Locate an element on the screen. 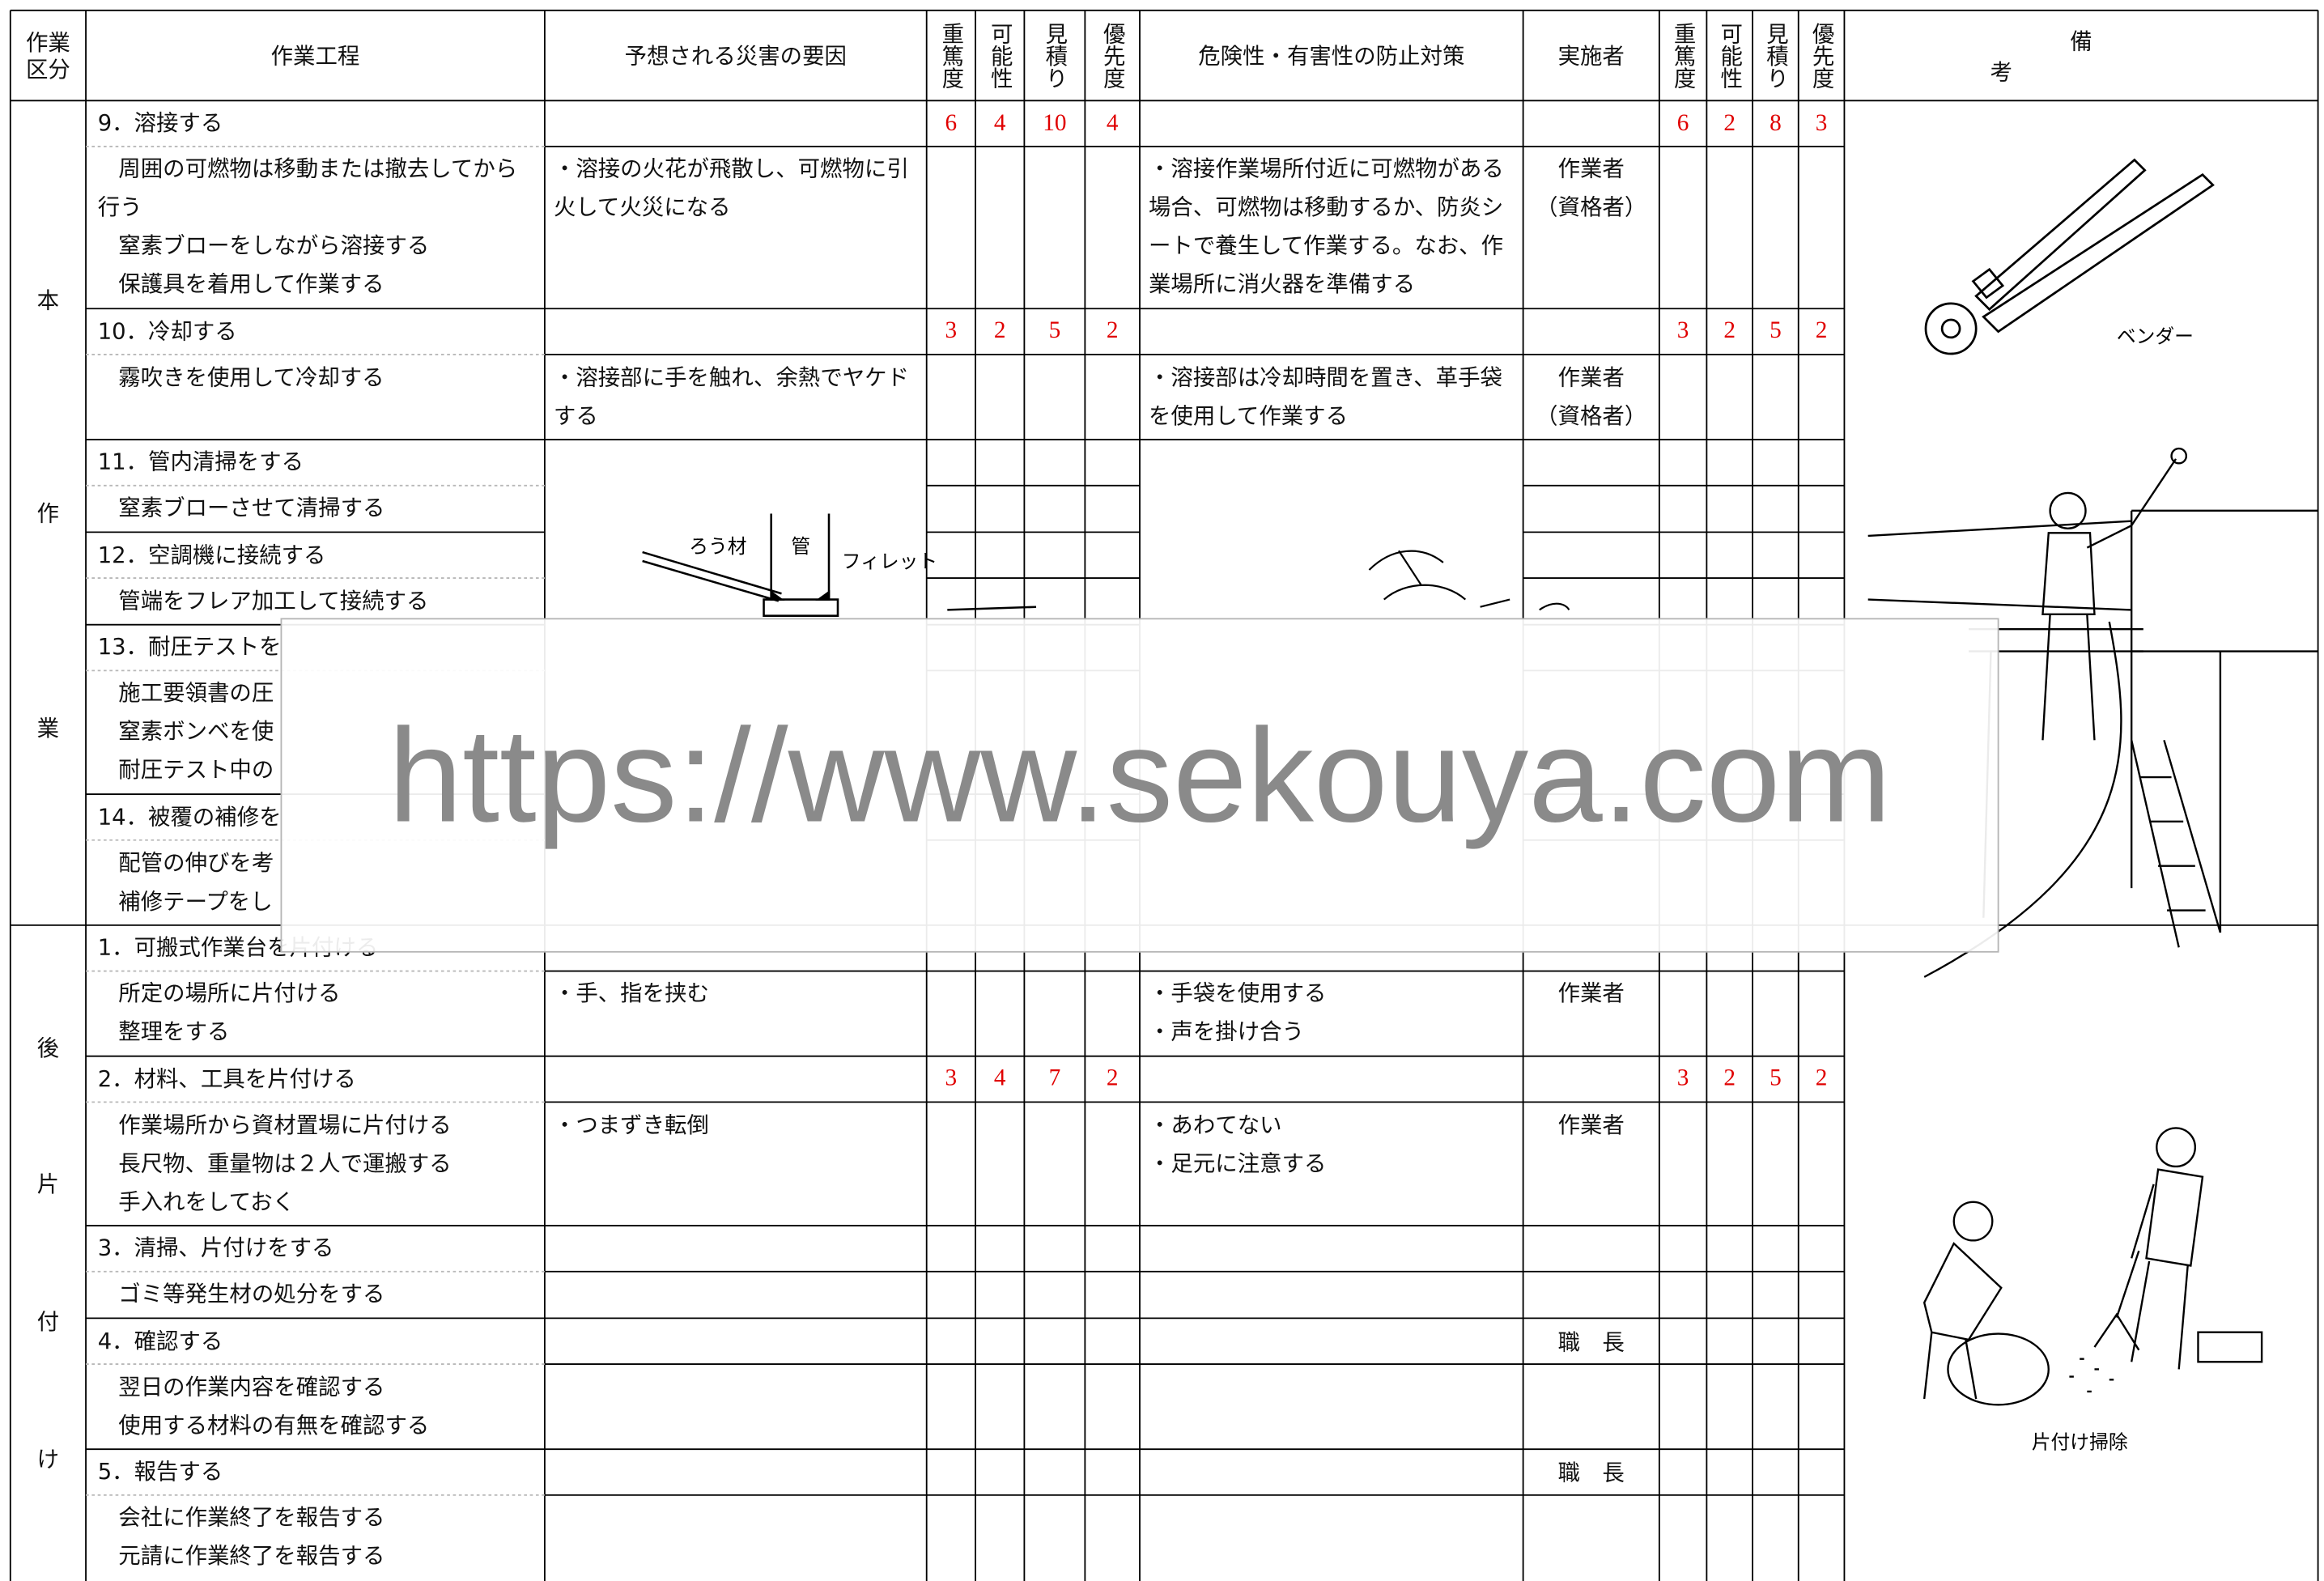  header-score: 見積り is located at coordinates (1054, 56).